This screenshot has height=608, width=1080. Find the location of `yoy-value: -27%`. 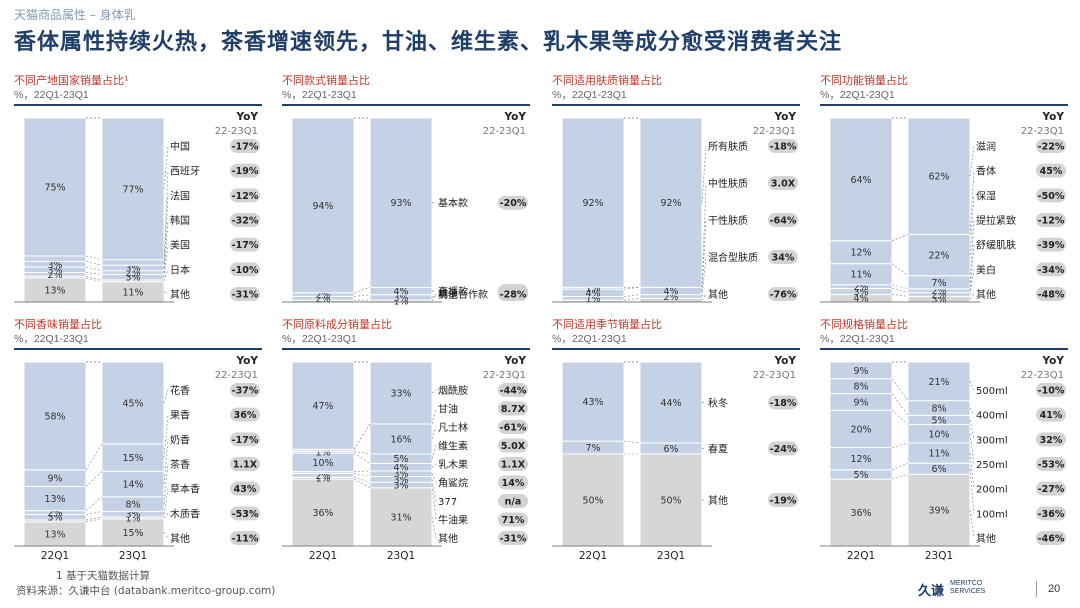

yoy-value: -27% is located at coordinates (1051, 489).